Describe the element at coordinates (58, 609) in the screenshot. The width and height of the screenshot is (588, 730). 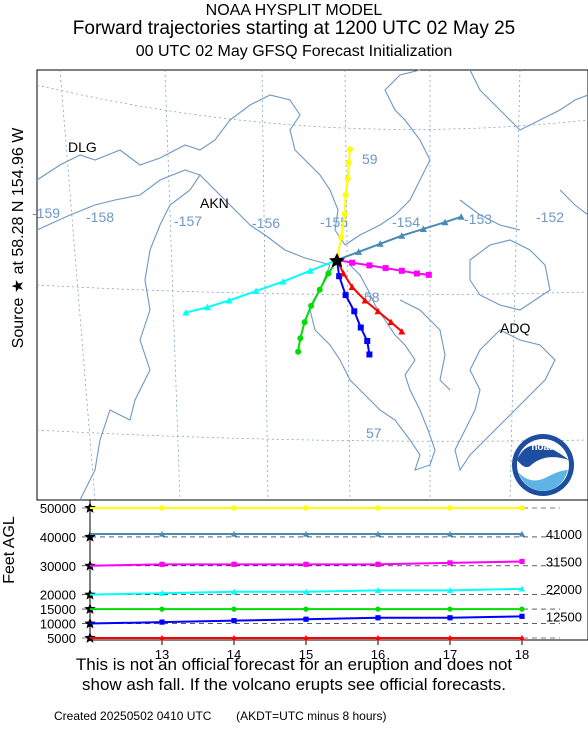
I see `height-tick-label: 15000` at that location.